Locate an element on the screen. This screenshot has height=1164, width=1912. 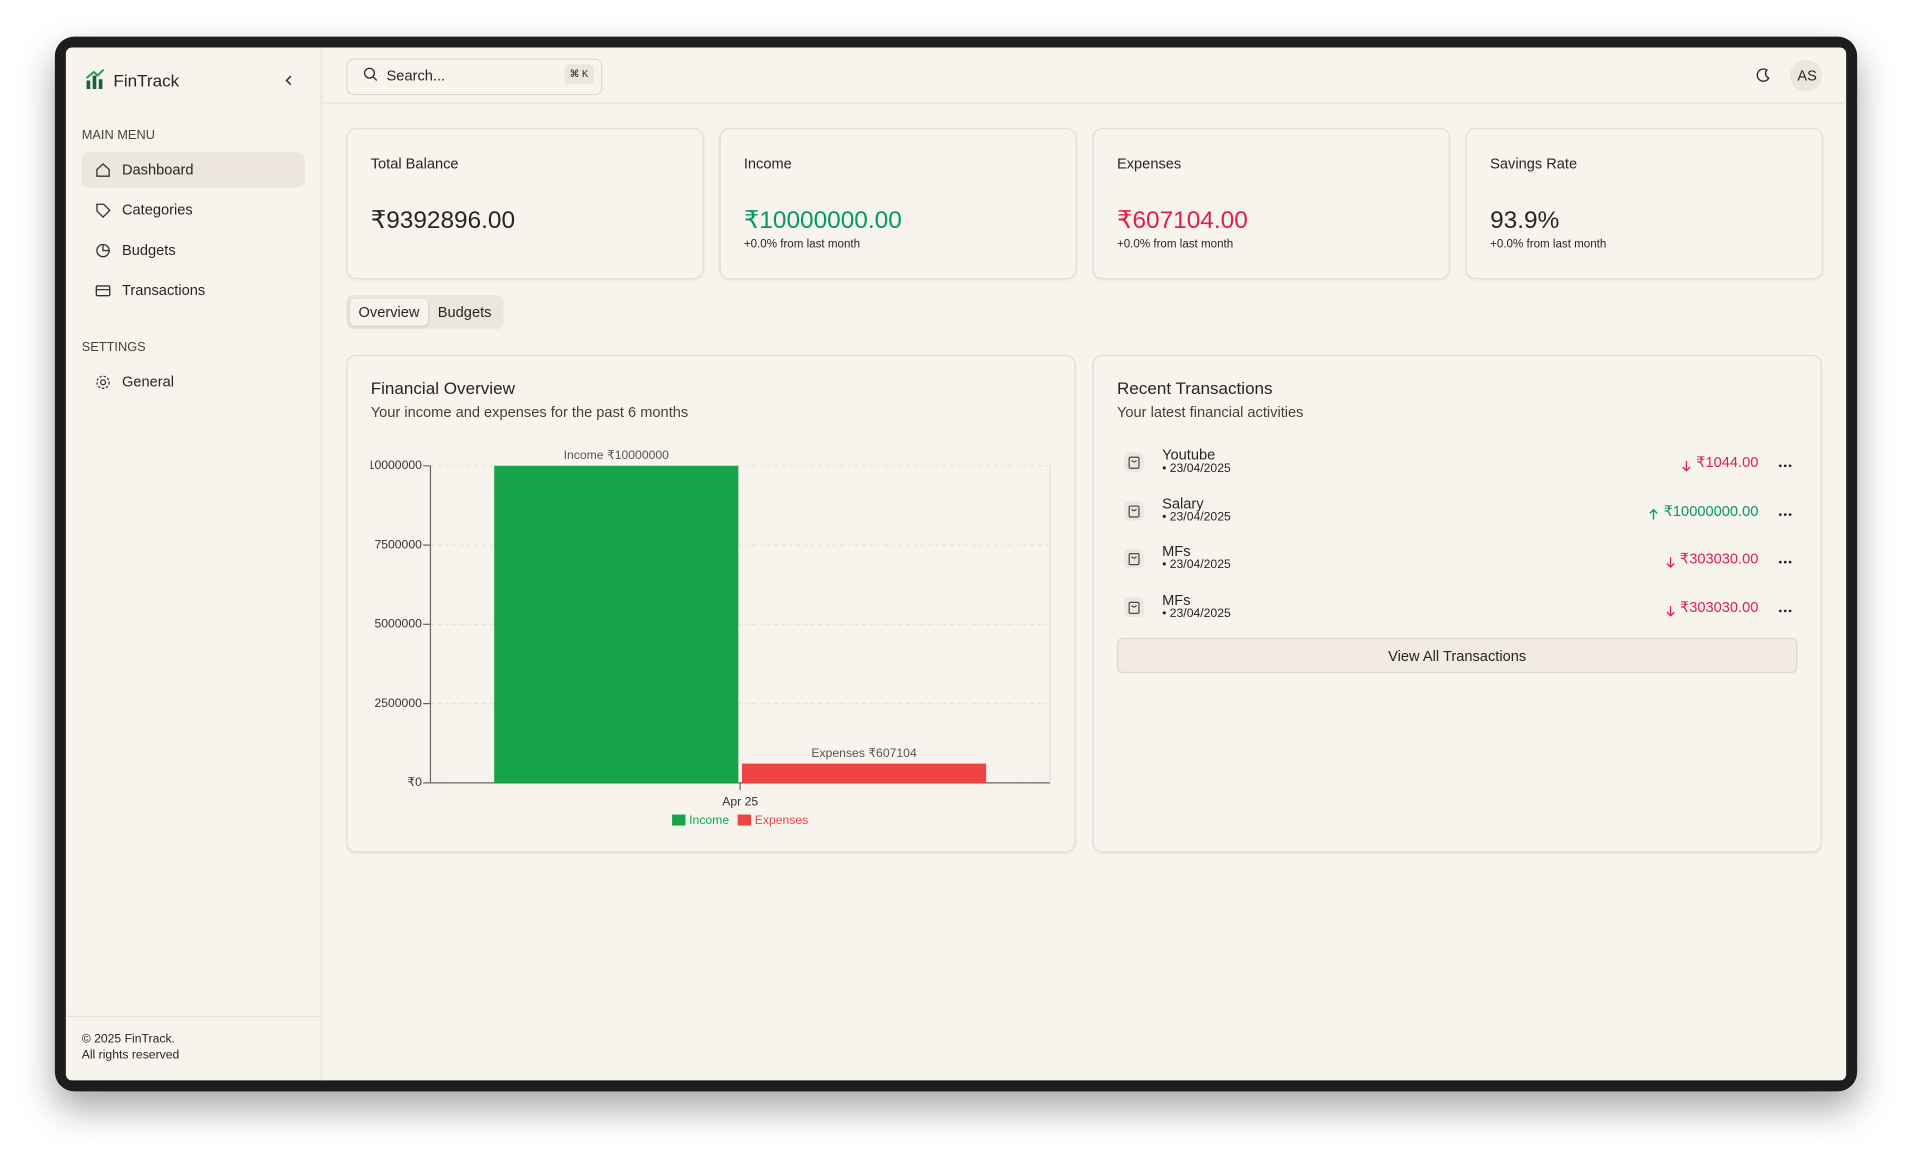
divider is located at coordinates (193, 1016).